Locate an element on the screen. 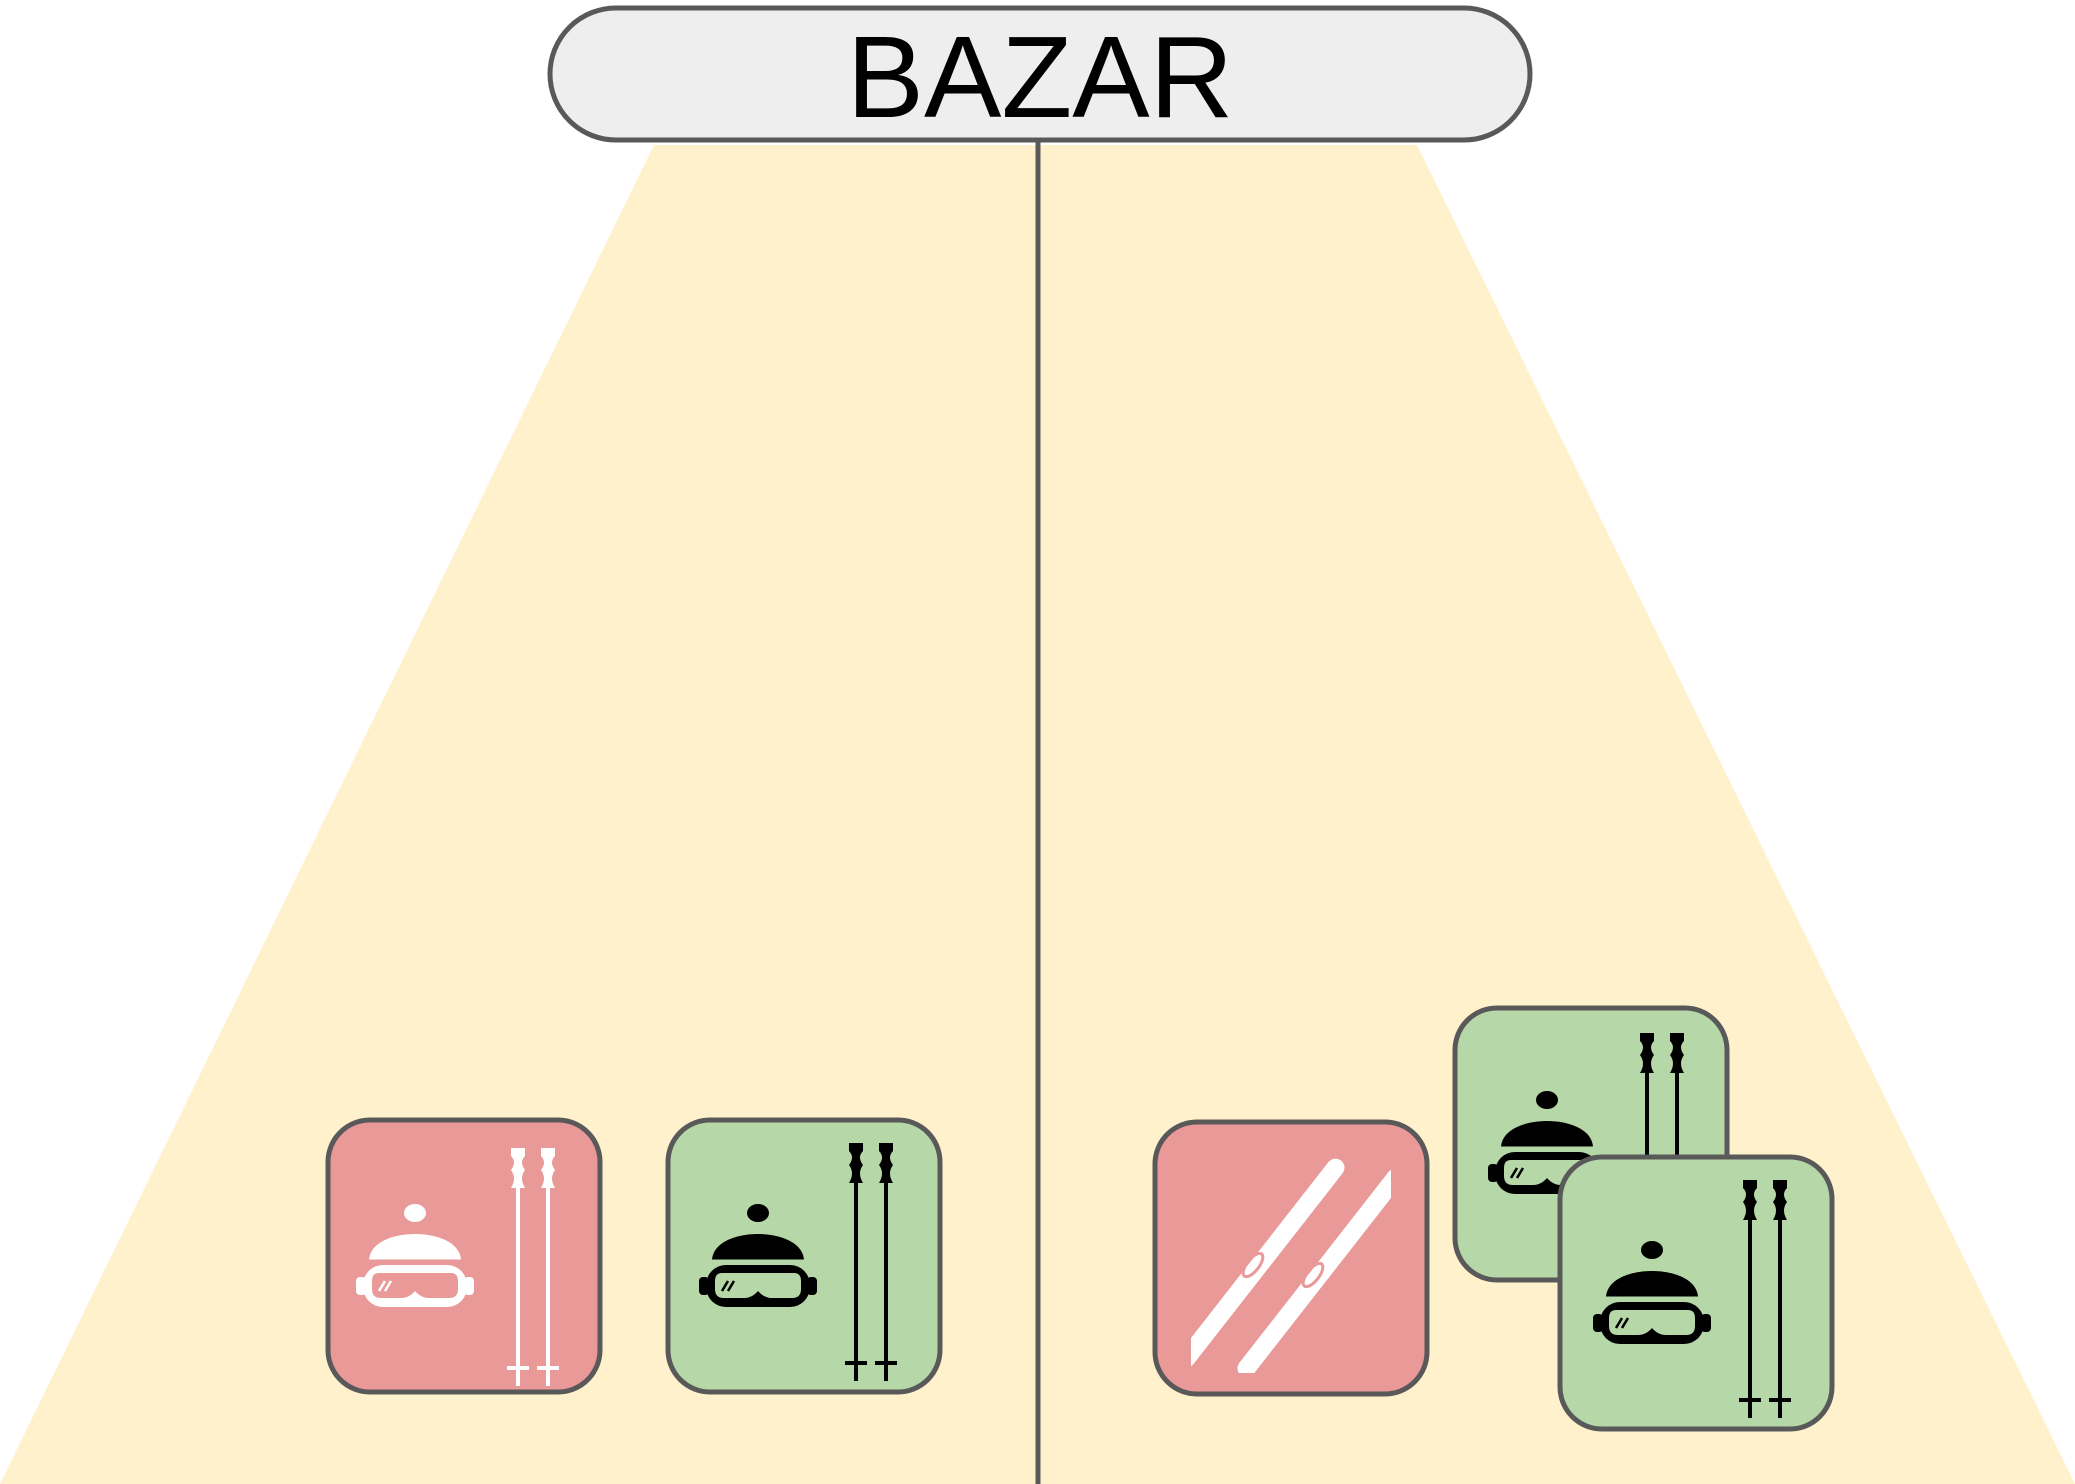  item-card-green-helmet-poles-front is located at coordinates (1696, 1293).